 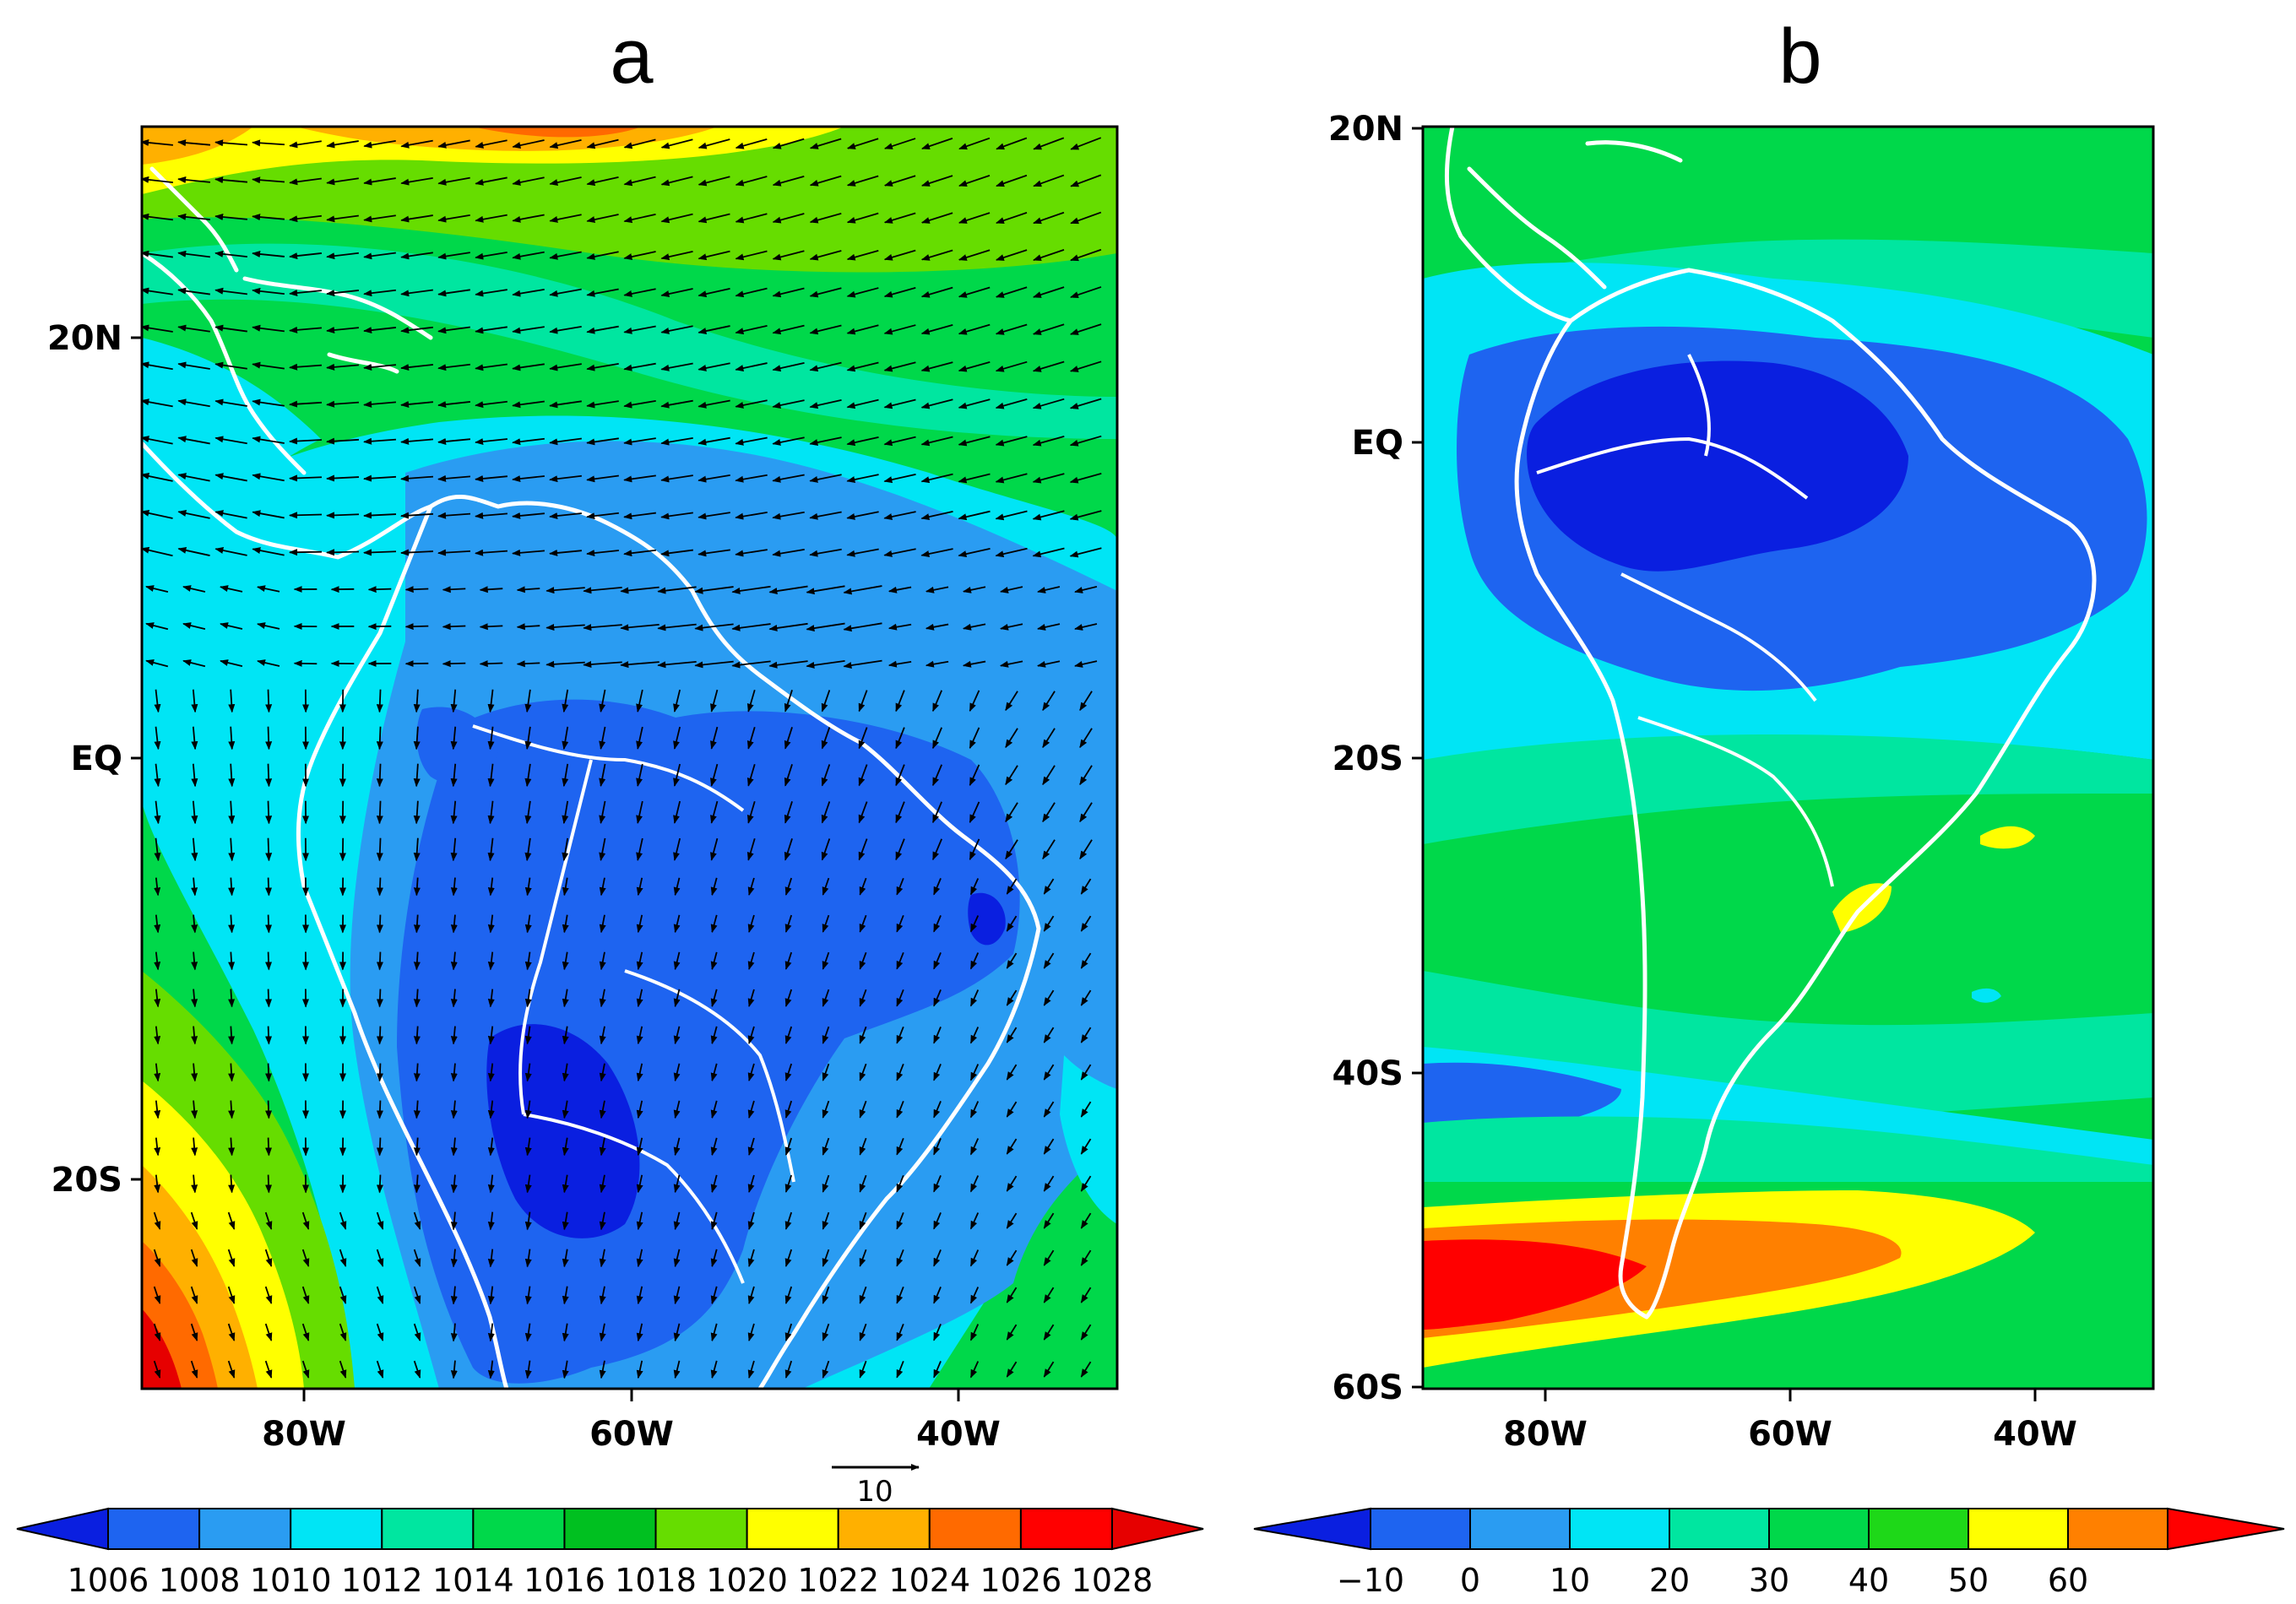 I want to click on panel-b-lat-tick-60s: 60S, so click(x=1368, y=1388).